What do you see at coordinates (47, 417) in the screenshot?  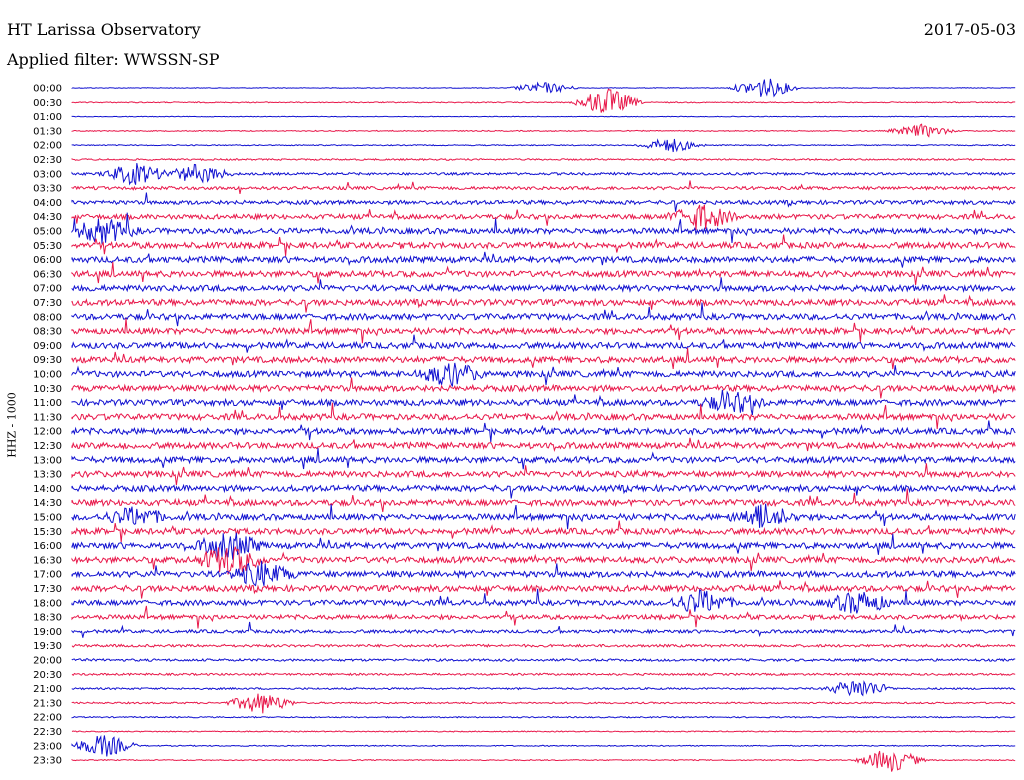 I see `time-tick-label: 11:30` at bounding box center [47, 417].